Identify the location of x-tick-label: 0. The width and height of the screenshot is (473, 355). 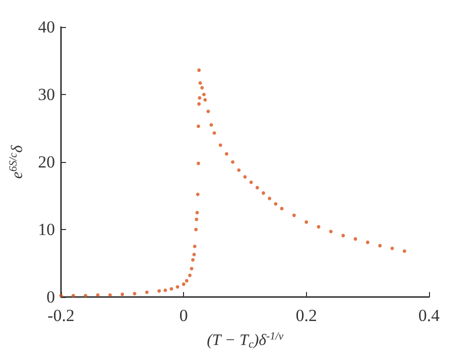
(183, 315).